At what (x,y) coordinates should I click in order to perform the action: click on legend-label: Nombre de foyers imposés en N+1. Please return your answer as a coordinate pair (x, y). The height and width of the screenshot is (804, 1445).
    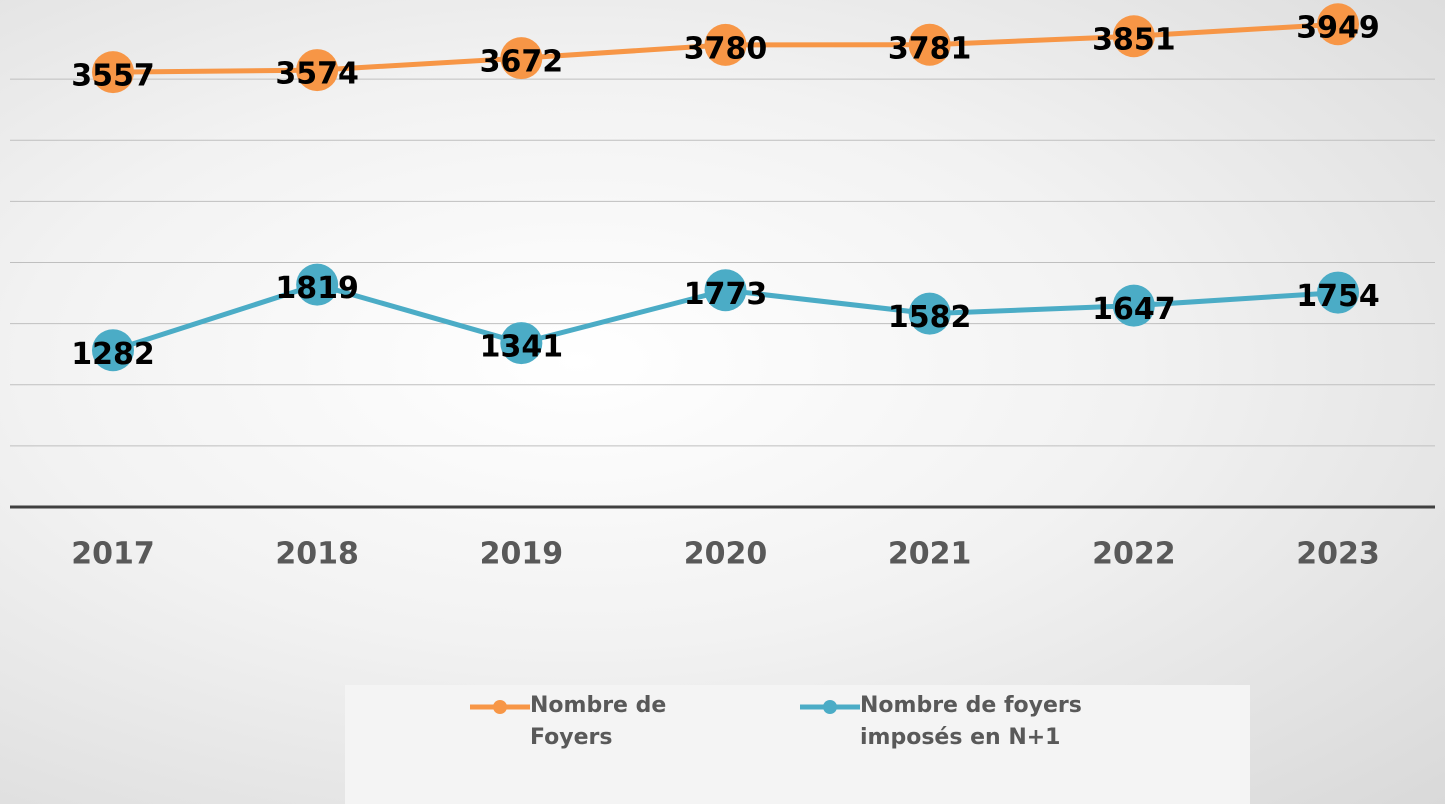
    Looking at the image, I should click on (971, 721).